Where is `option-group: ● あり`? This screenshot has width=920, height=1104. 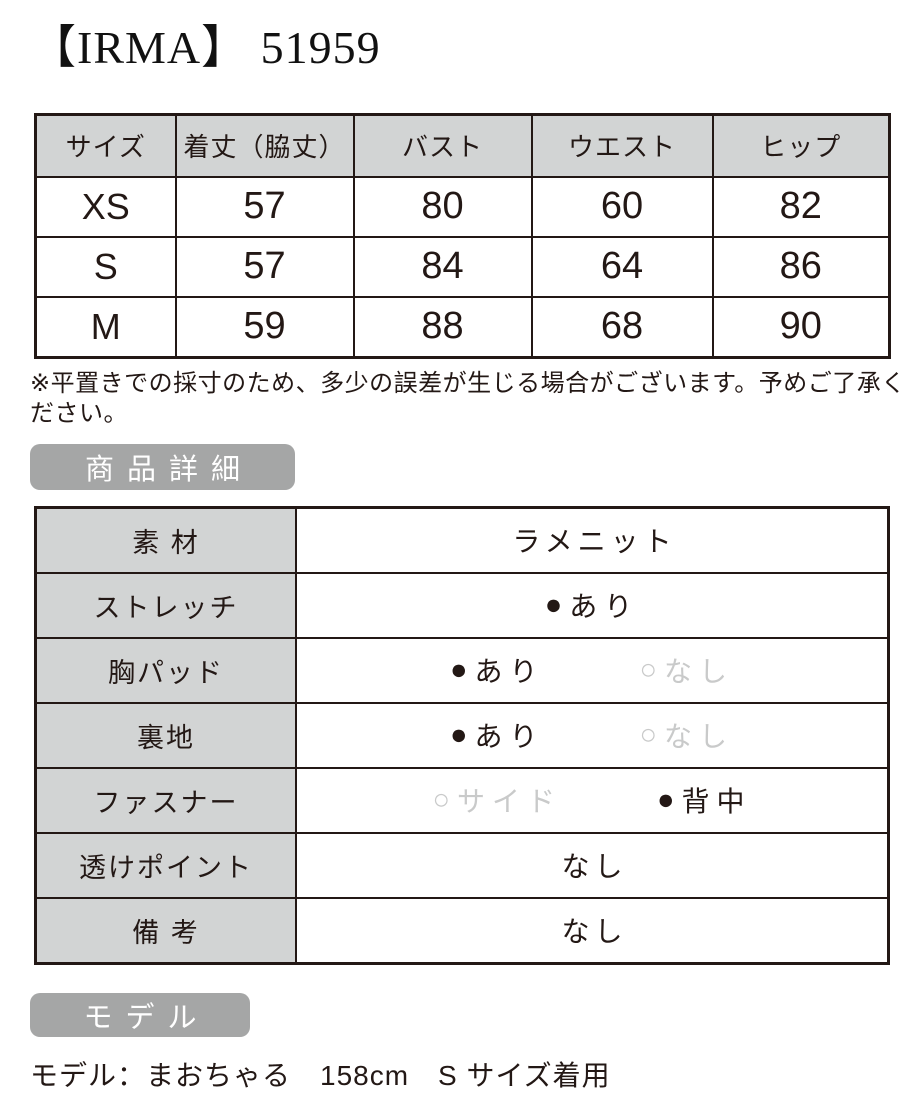 option-group: ● あり is located at coordinates (592, 605).